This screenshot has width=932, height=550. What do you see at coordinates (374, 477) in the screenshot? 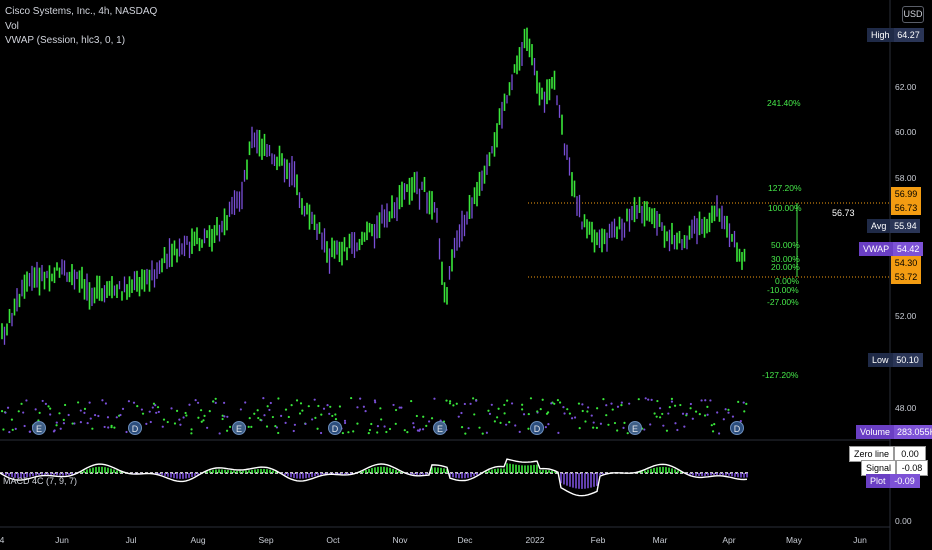
I see `macd-series` at bounding box center [374, 477].